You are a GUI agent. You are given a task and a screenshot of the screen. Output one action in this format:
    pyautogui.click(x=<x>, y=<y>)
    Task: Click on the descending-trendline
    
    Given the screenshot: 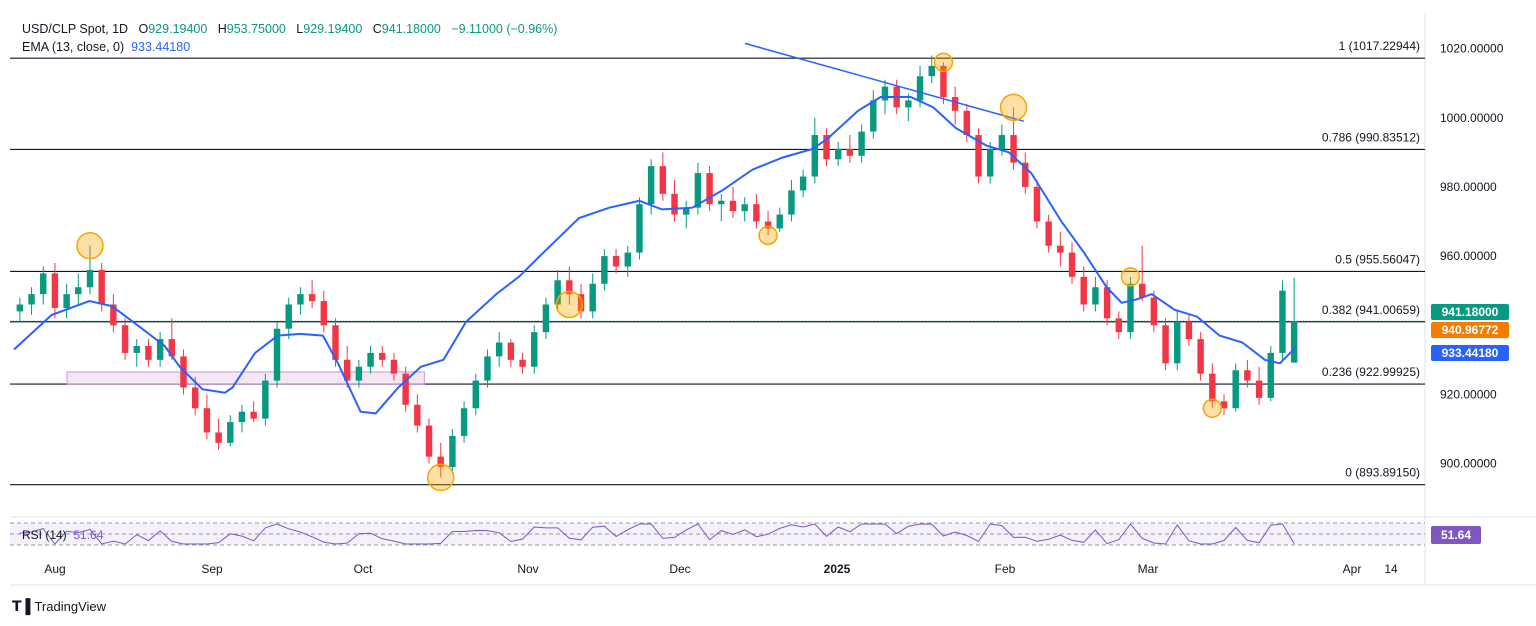 What is the action you would take?
    pyautogui.click(x=884, y=82)
    